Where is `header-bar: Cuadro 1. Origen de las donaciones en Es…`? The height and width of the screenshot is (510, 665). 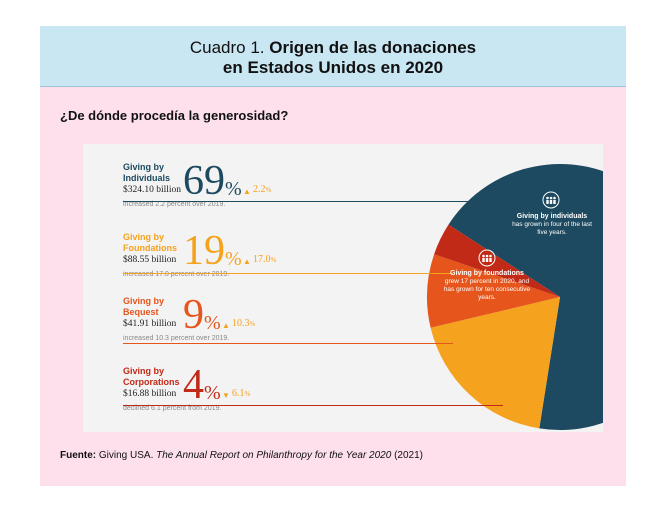
header-bar: Cuadro 1. Origen de las donaciones en Es… is located at coordinates (333, 56).